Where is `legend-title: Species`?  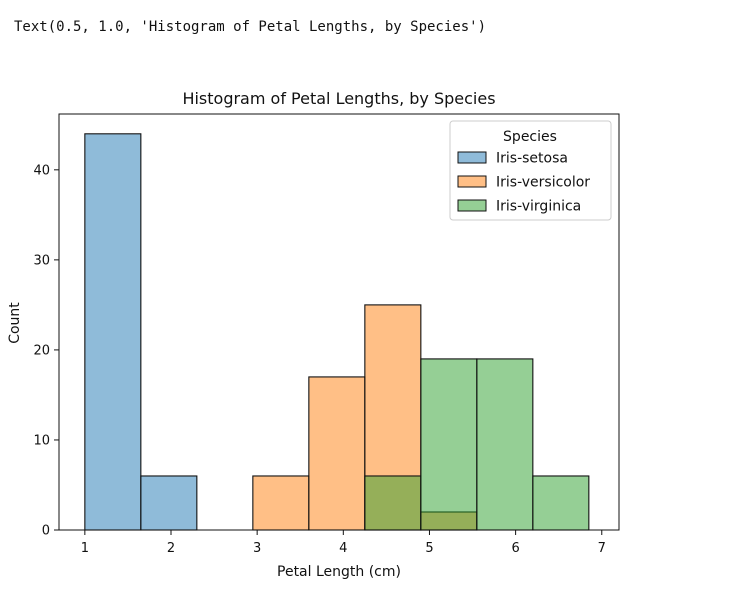
legend-title: Species is located at coordinates (530, 137).